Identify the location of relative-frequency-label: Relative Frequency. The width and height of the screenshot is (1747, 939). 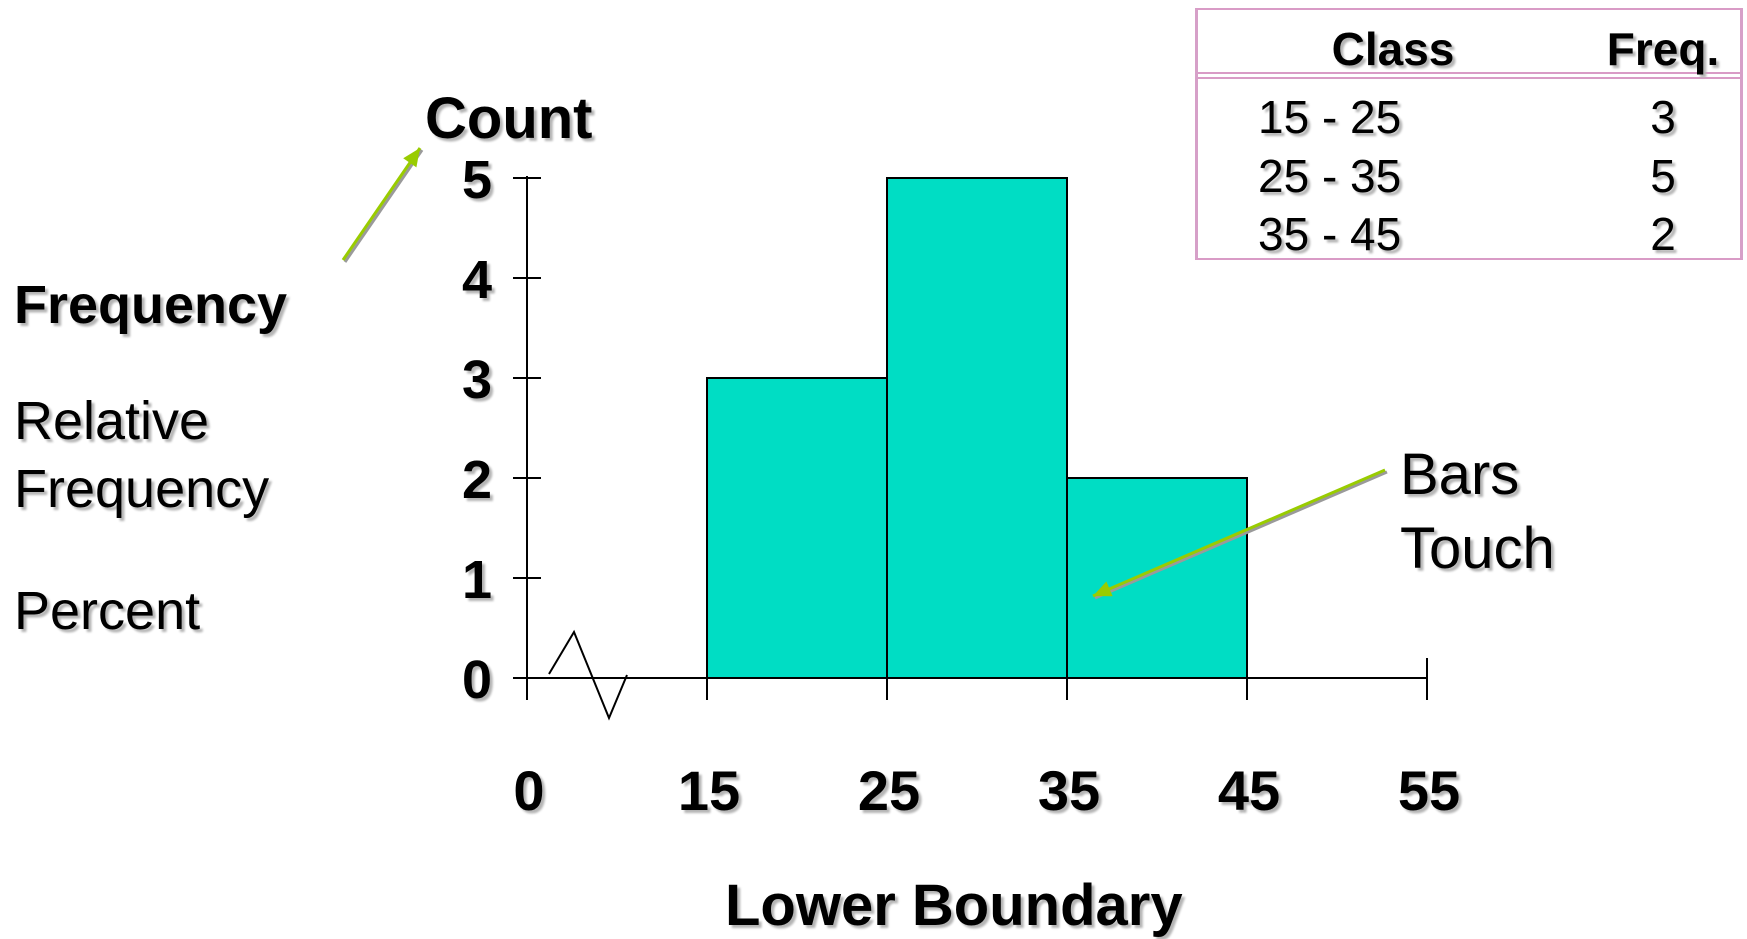
(142, 455).